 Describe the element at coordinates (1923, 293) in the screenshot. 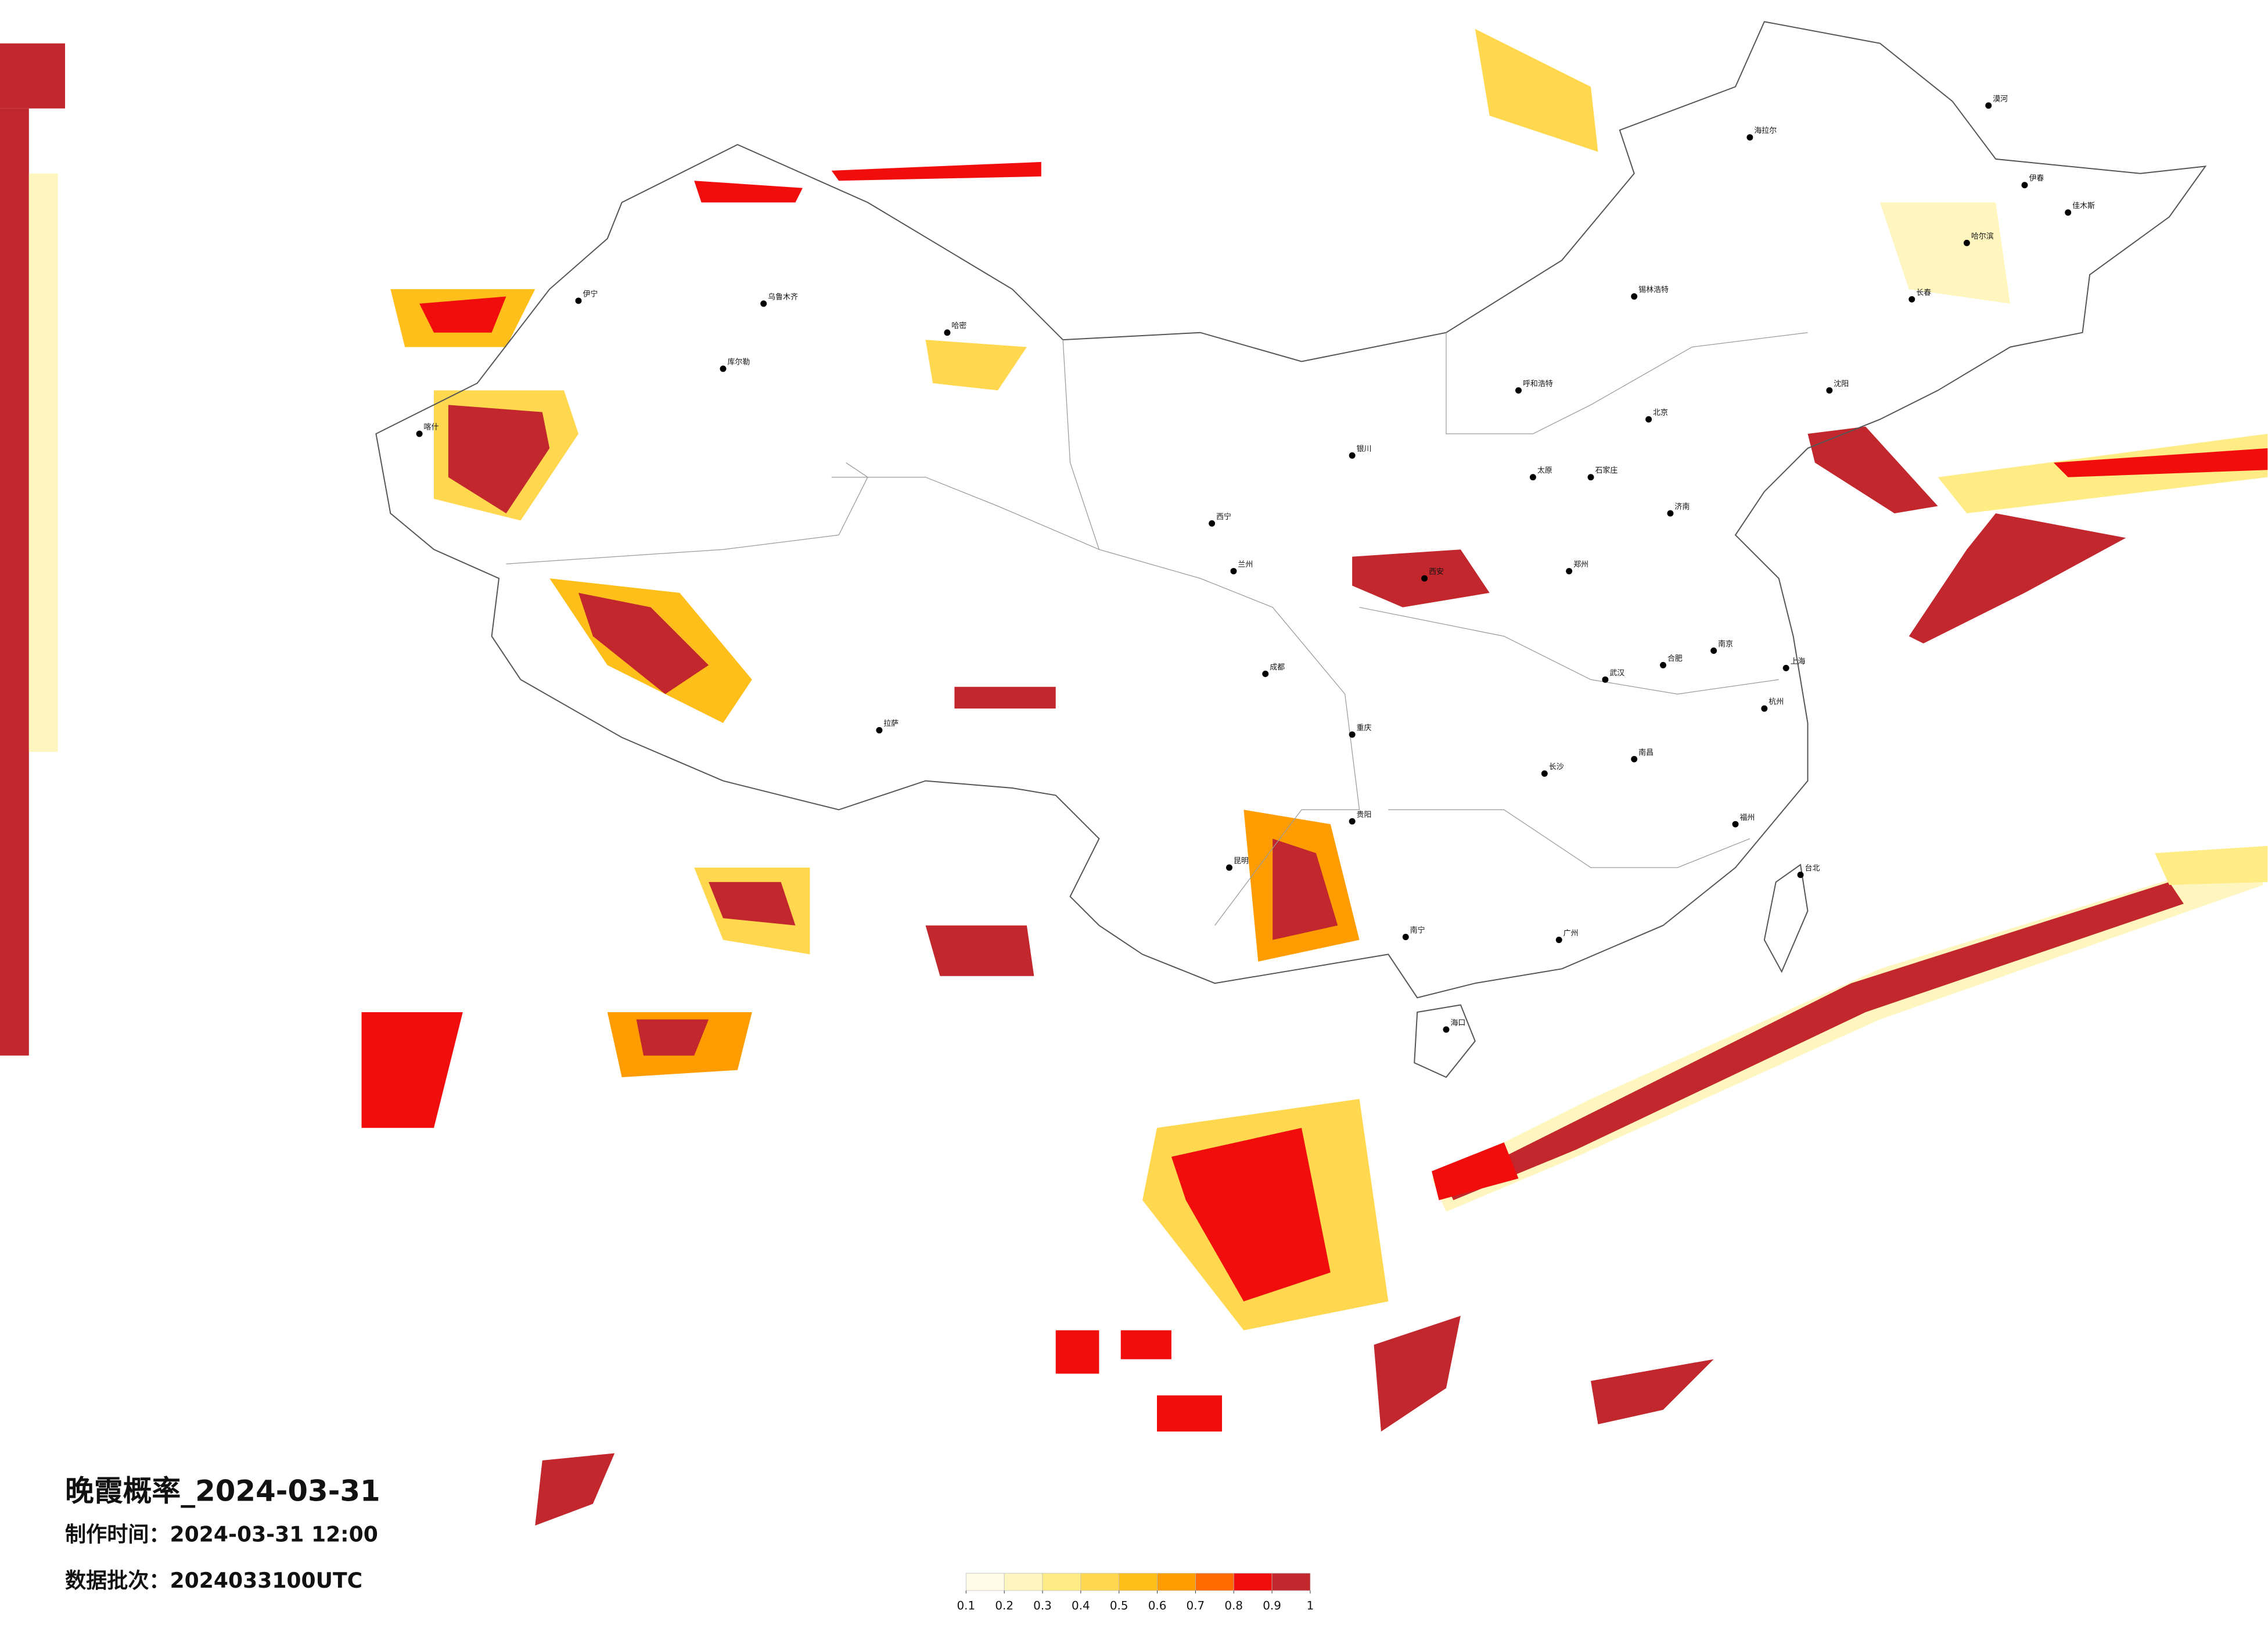

I see `city-label: 长春` at that location.